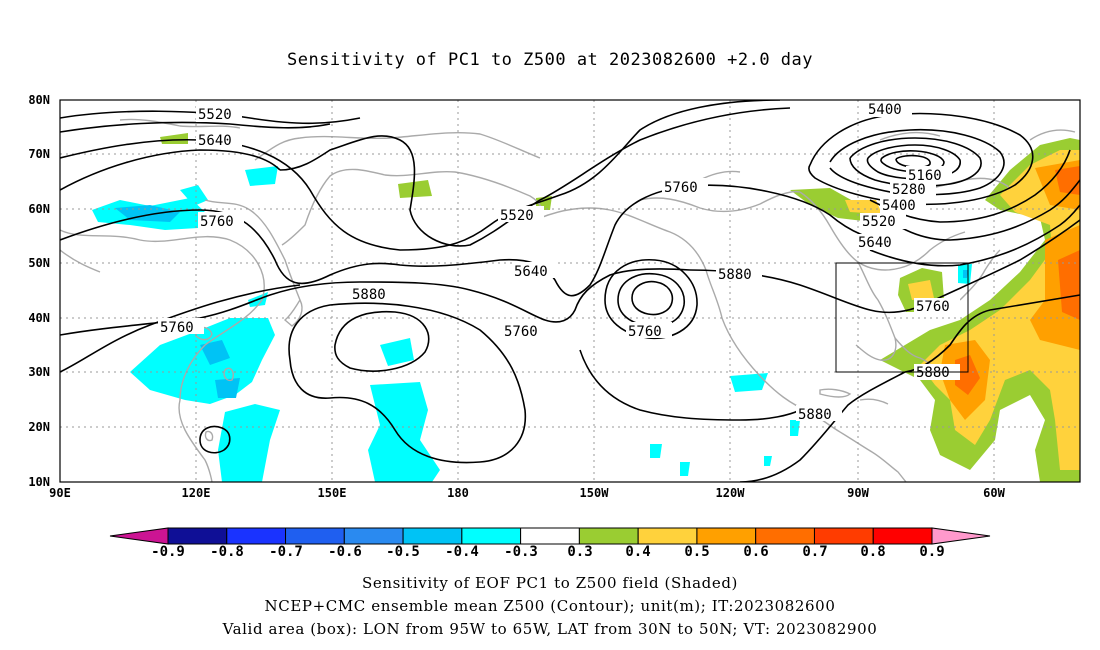 The height and width of the screenshot is (650, 1100). Describe the element at coordinates (527, 493) in the screenshot. I see `longitude-labels: 90E 120E 150E 180 150W 120W 90W 60W` at that location.